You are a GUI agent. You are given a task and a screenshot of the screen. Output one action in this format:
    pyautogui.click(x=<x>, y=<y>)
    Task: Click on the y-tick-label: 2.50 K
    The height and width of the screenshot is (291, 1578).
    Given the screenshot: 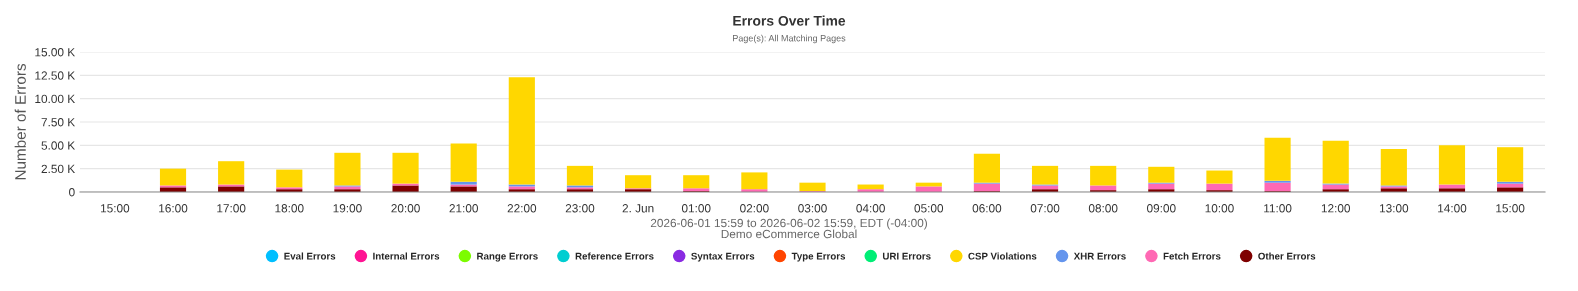 What is the action you would take?
    pyautogui.click(x=58, y=169)
    